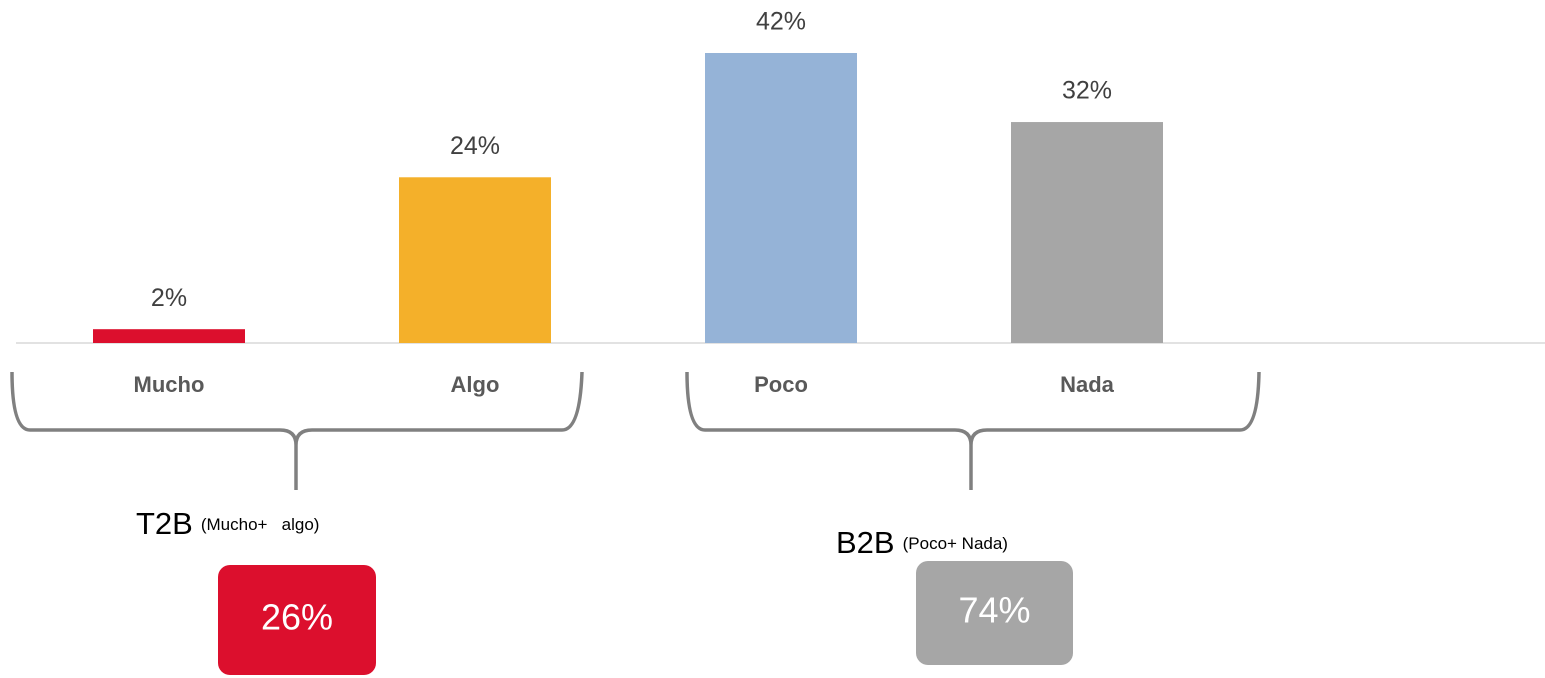 Image resolution: width=1545 pixels, height=678 pixels. I want to click on total-value: 26%, so click(297, 617).